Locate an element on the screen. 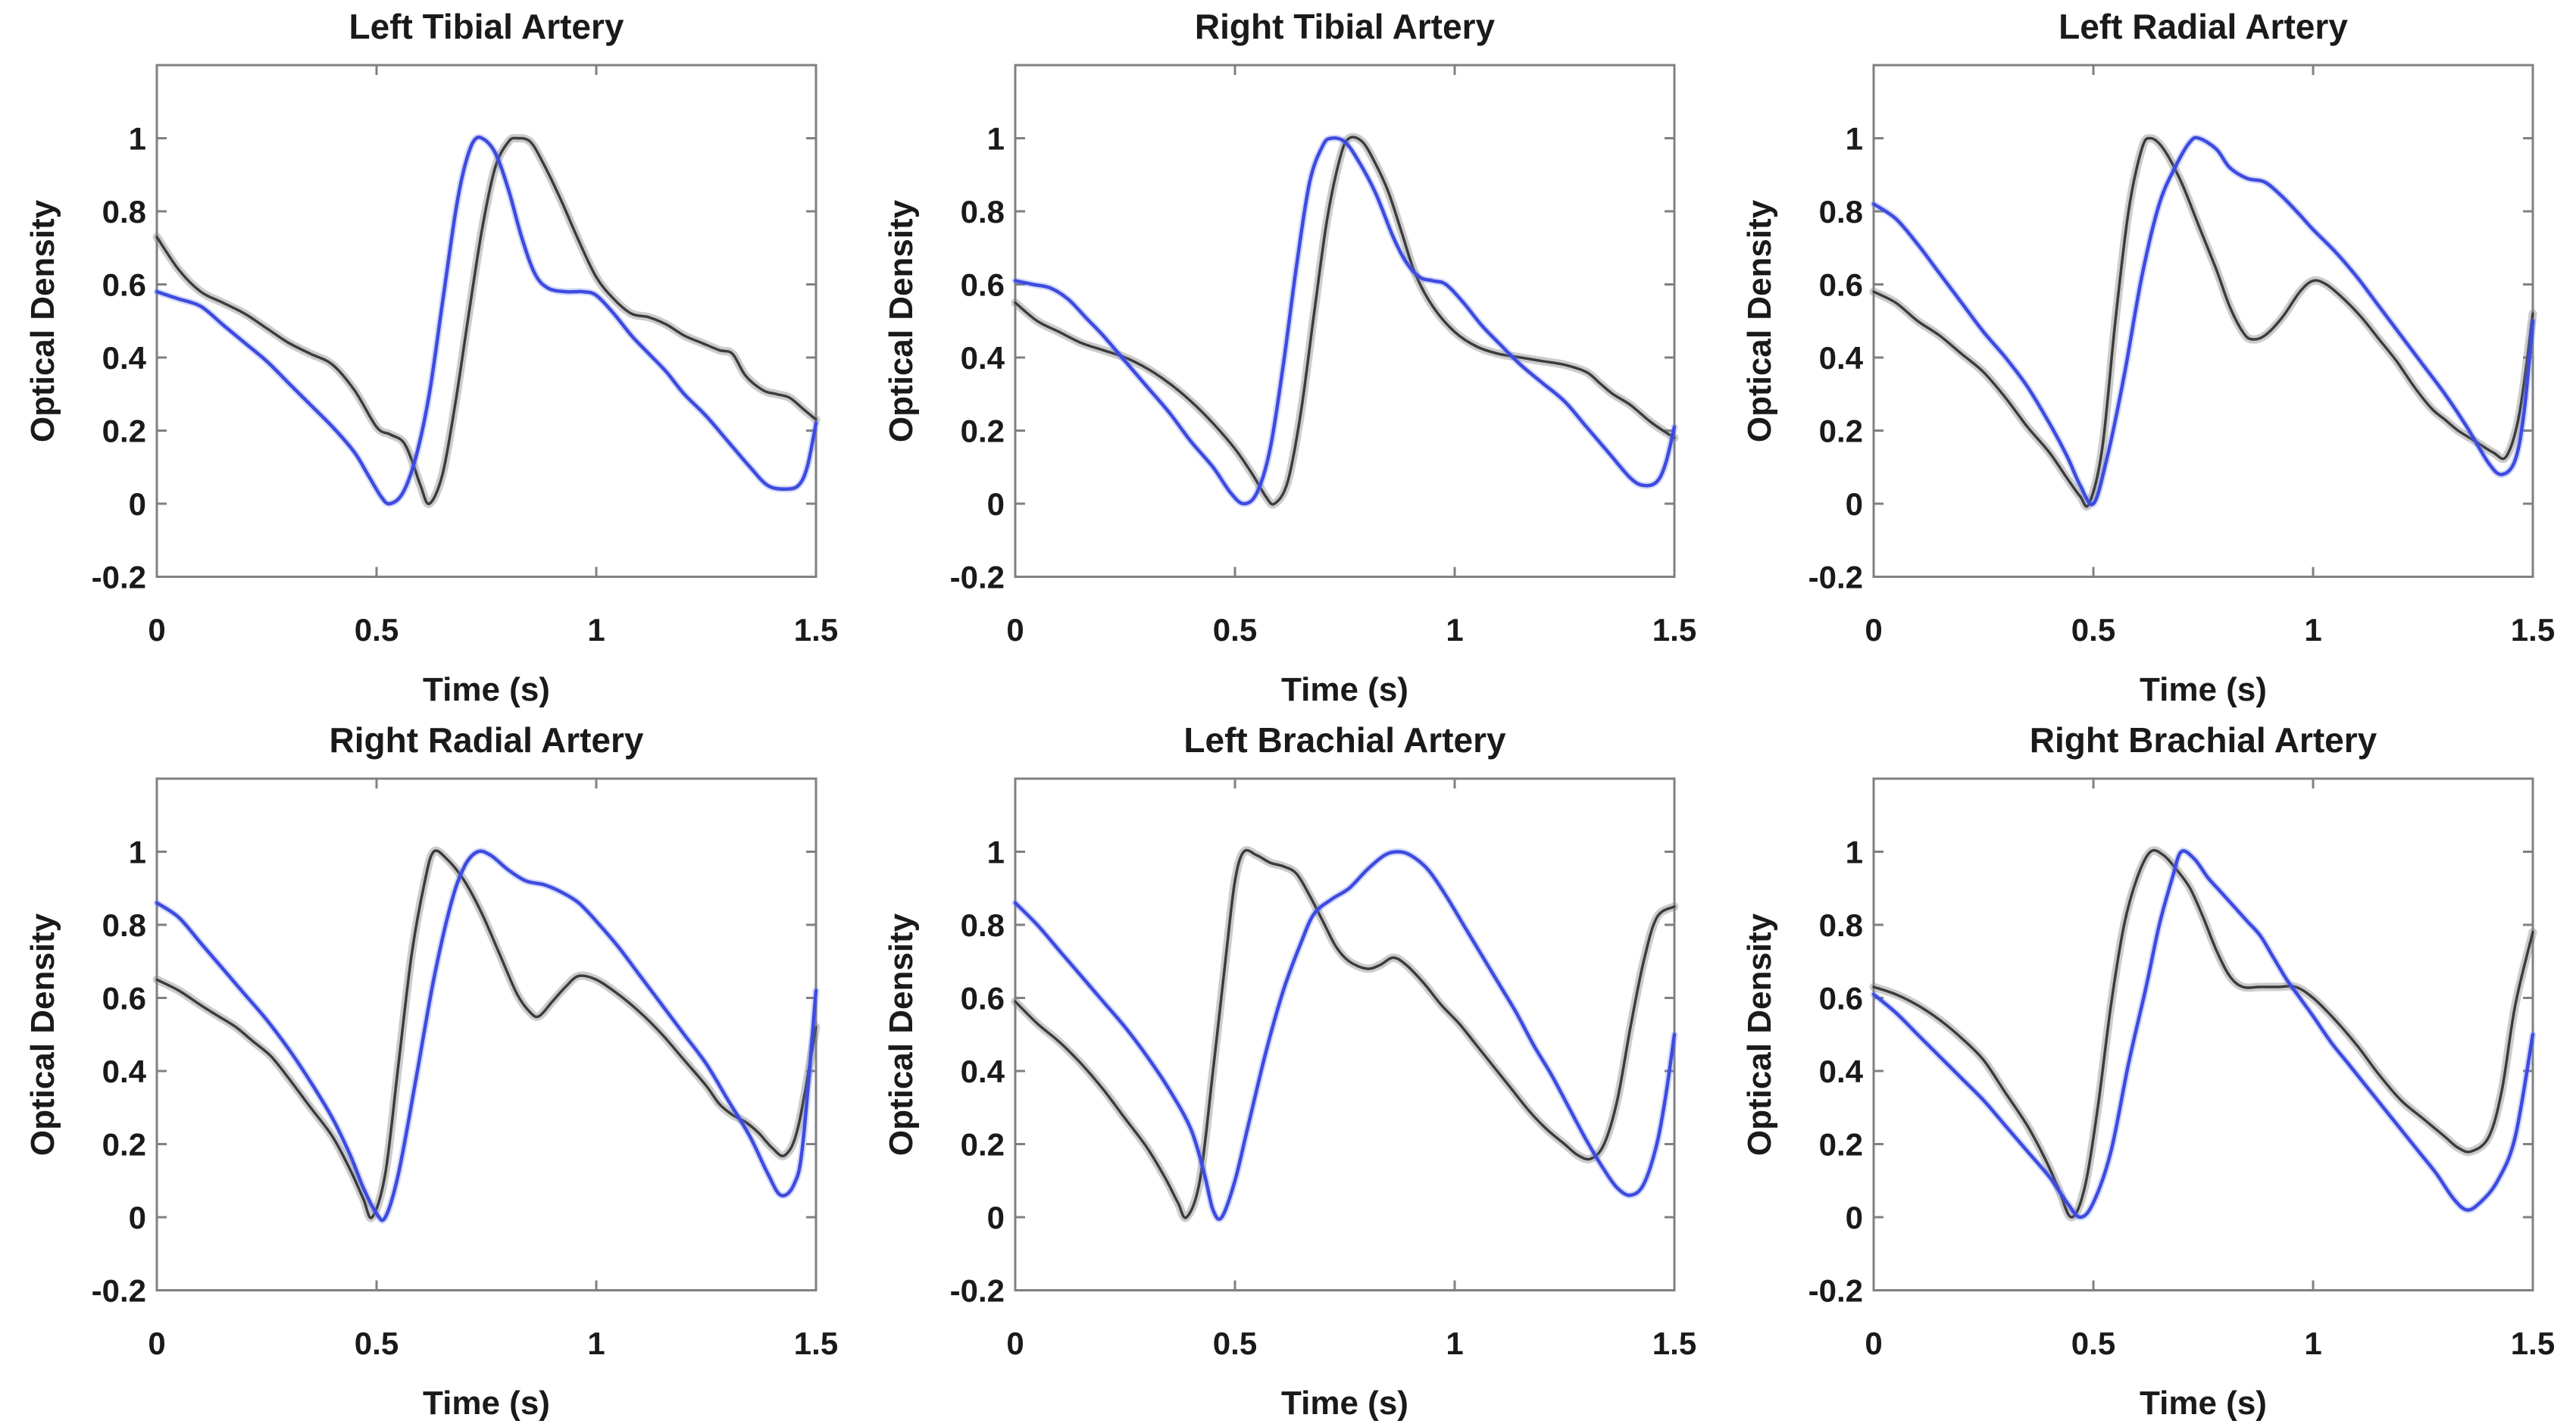  plot-title: Right Tibial Artery is located at coordinates (1345, 26).